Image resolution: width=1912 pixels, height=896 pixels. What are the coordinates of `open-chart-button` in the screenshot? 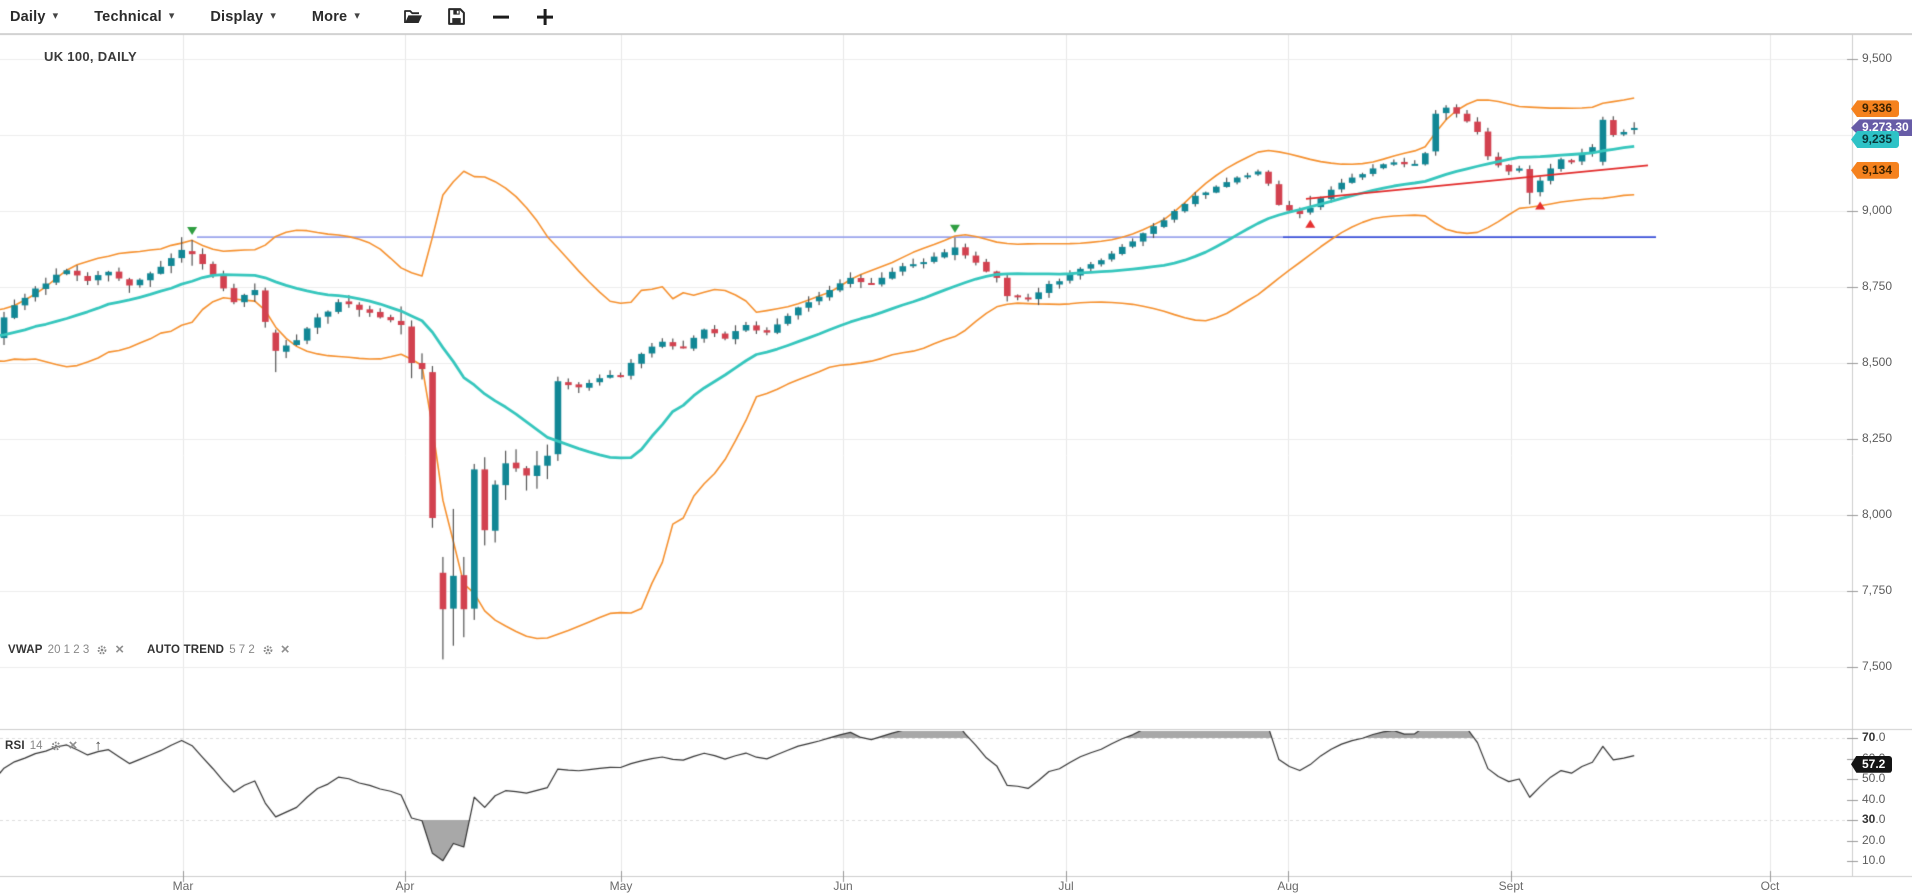 It's located at (413, 17).